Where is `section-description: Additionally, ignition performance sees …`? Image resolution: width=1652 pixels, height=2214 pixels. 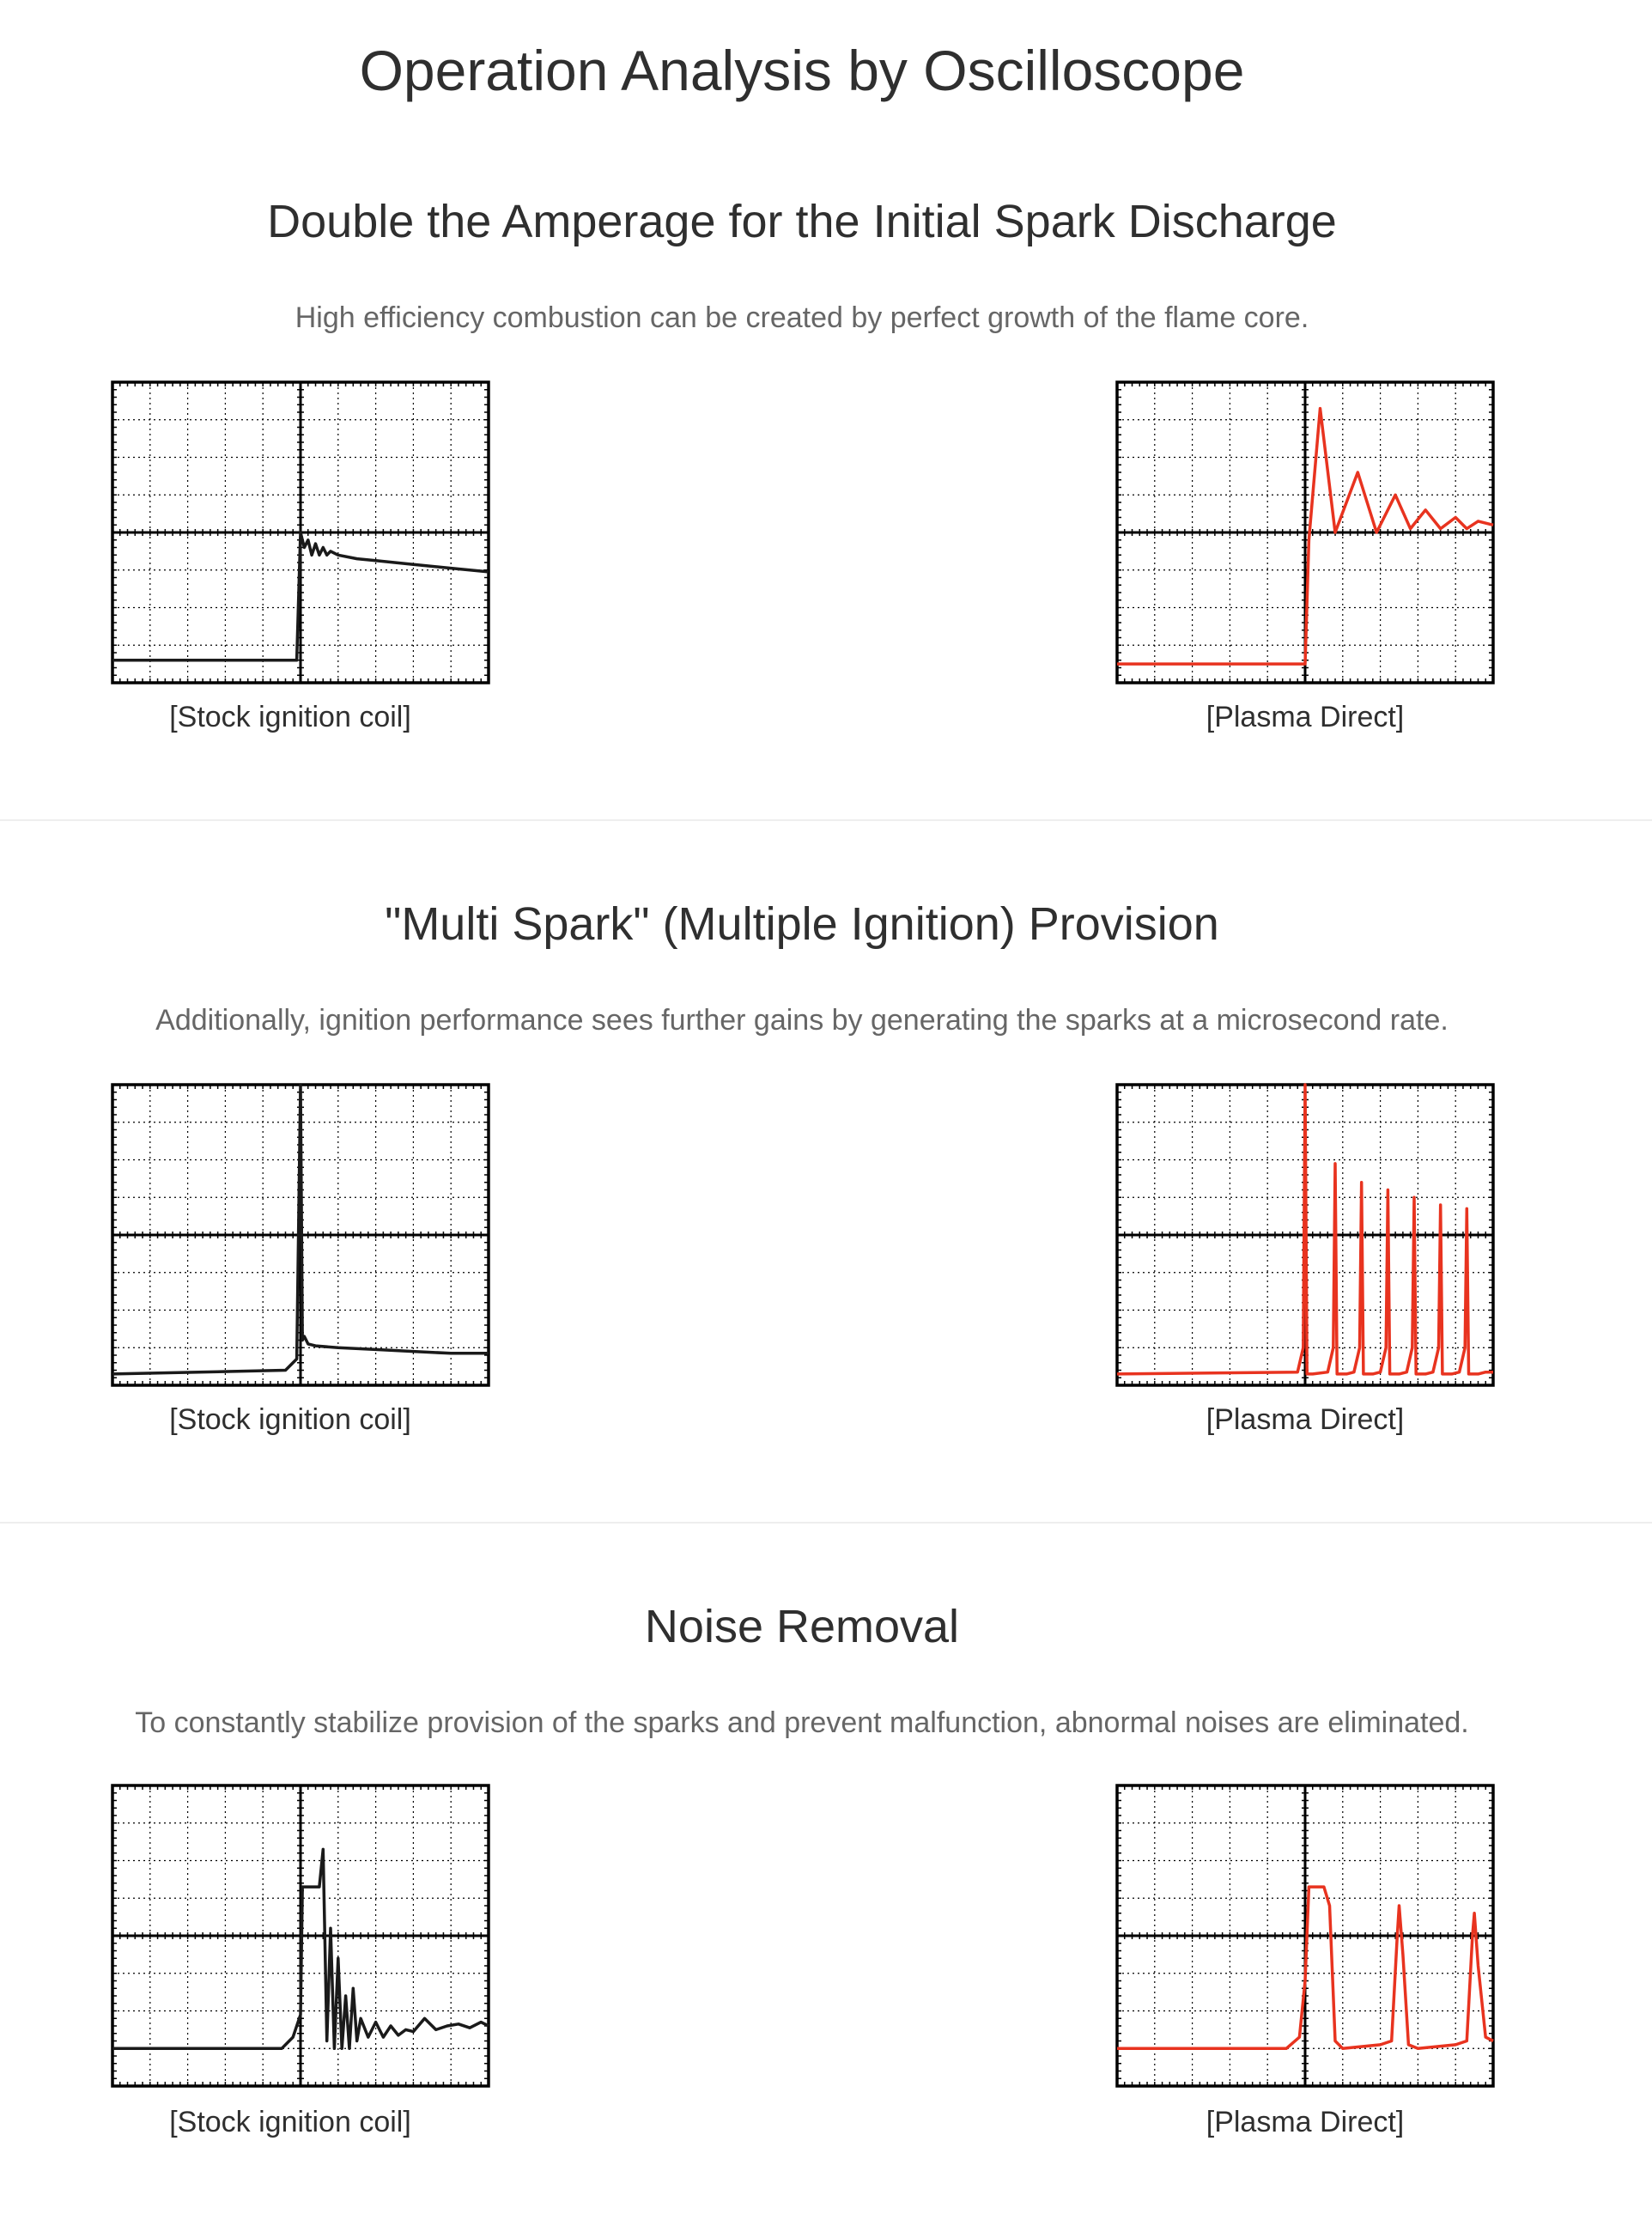 section-description: Additionally, ignition performance sees … is located at coordinates (802, 1021).